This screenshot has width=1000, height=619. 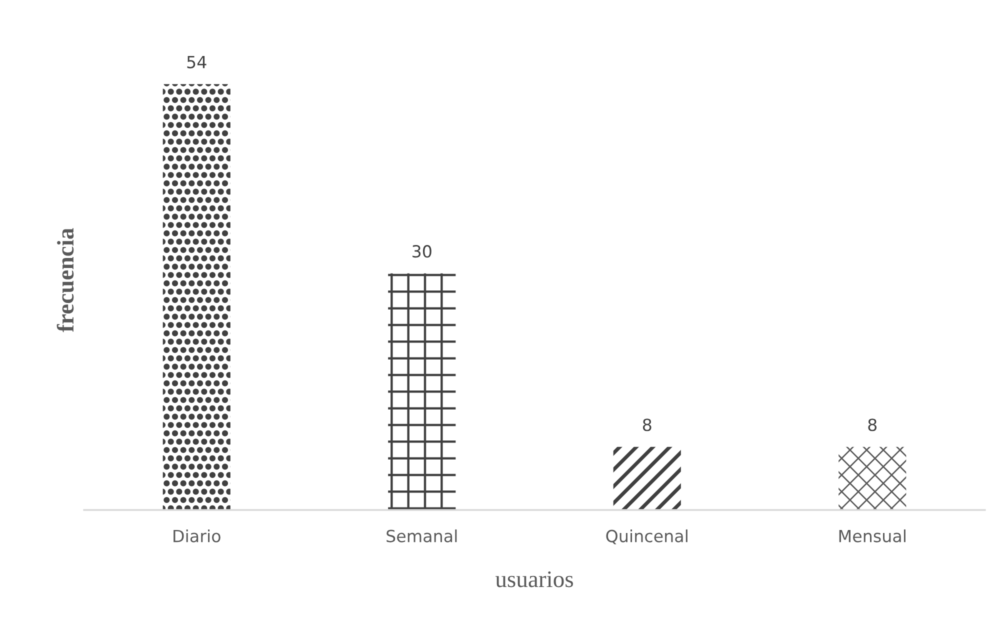 What do you see at coordinates (197, 535) in the screenshot?
I see `x-tick-label: Diario` at bounding box center [197, 535].